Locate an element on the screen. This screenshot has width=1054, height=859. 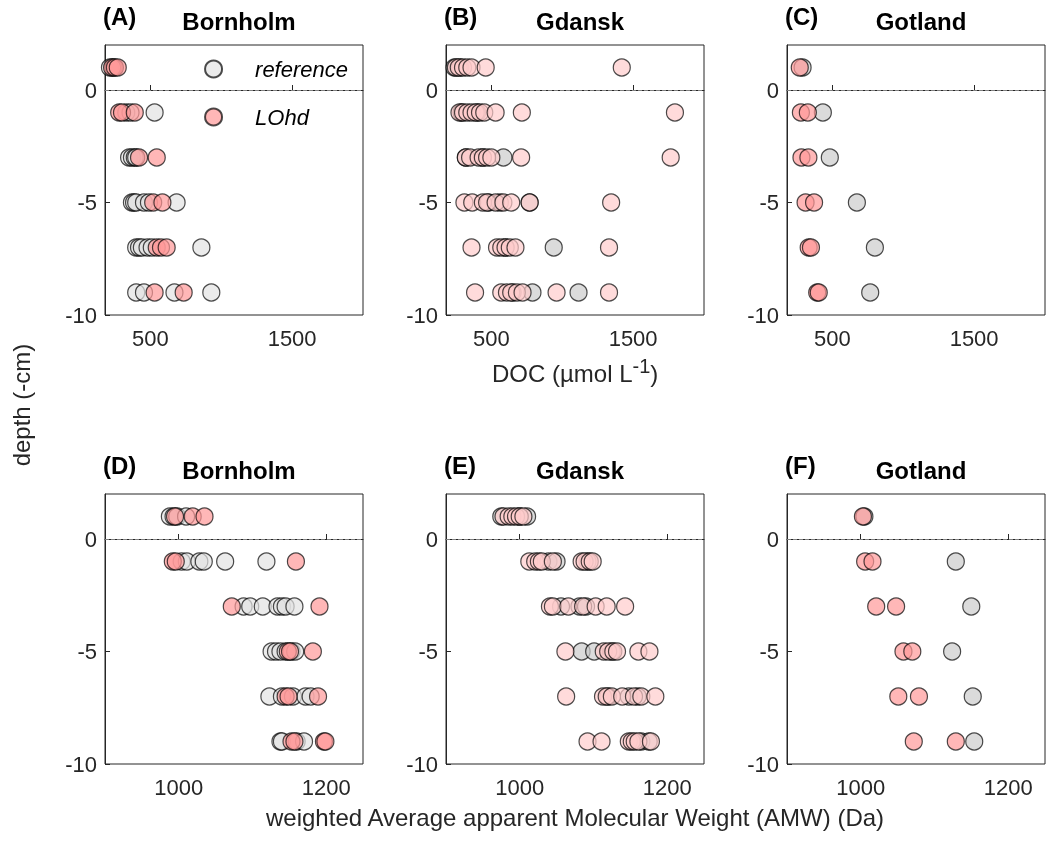
x-axis-title: weighted Average apparent Molecular Weight (AMW) (Da) is located at coordinates (575, 818).